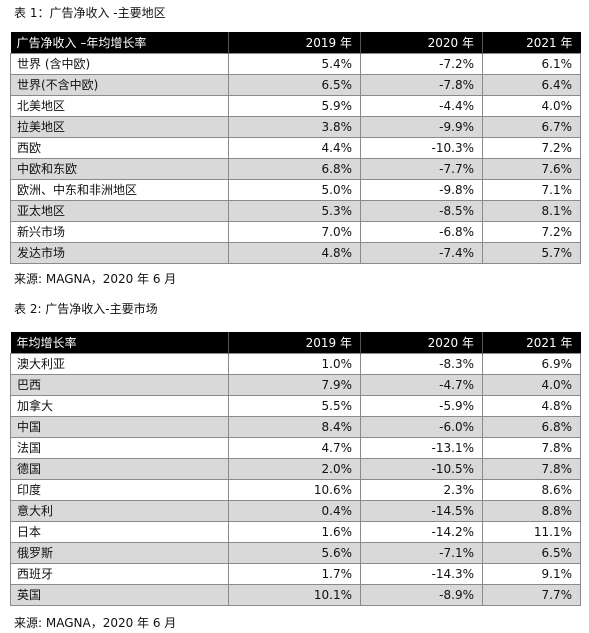 This screenshot has height=633, width=589. What do you see at coordinates (119, 447) in the screenshot?
I see `market-cell: 法国` at bounding box center [119, 447].